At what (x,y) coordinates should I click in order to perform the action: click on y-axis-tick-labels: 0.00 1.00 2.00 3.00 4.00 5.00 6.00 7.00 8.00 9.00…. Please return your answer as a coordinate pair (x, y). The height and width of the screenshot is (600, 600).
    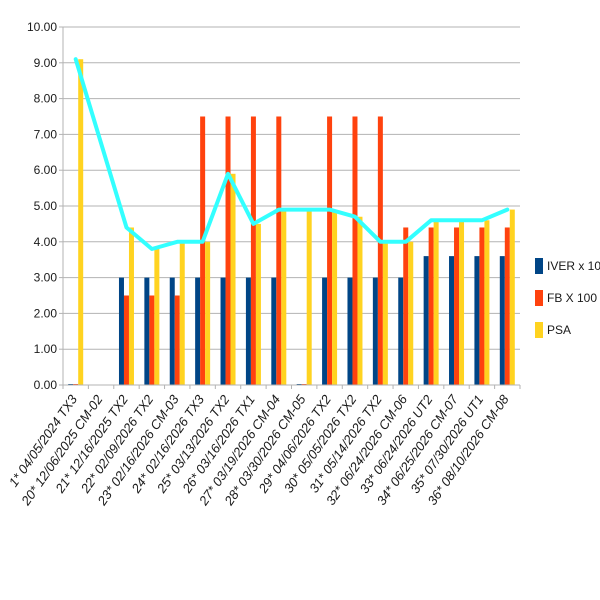
    Looking at the image, I should click on (42, 206).